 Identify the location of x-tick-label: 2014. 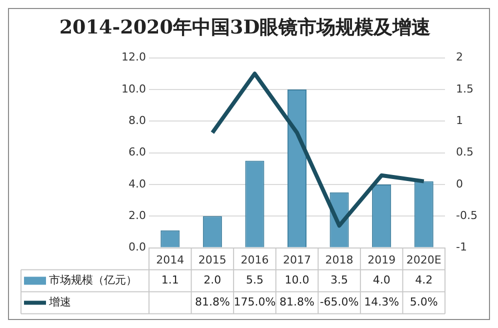
(170, 259).